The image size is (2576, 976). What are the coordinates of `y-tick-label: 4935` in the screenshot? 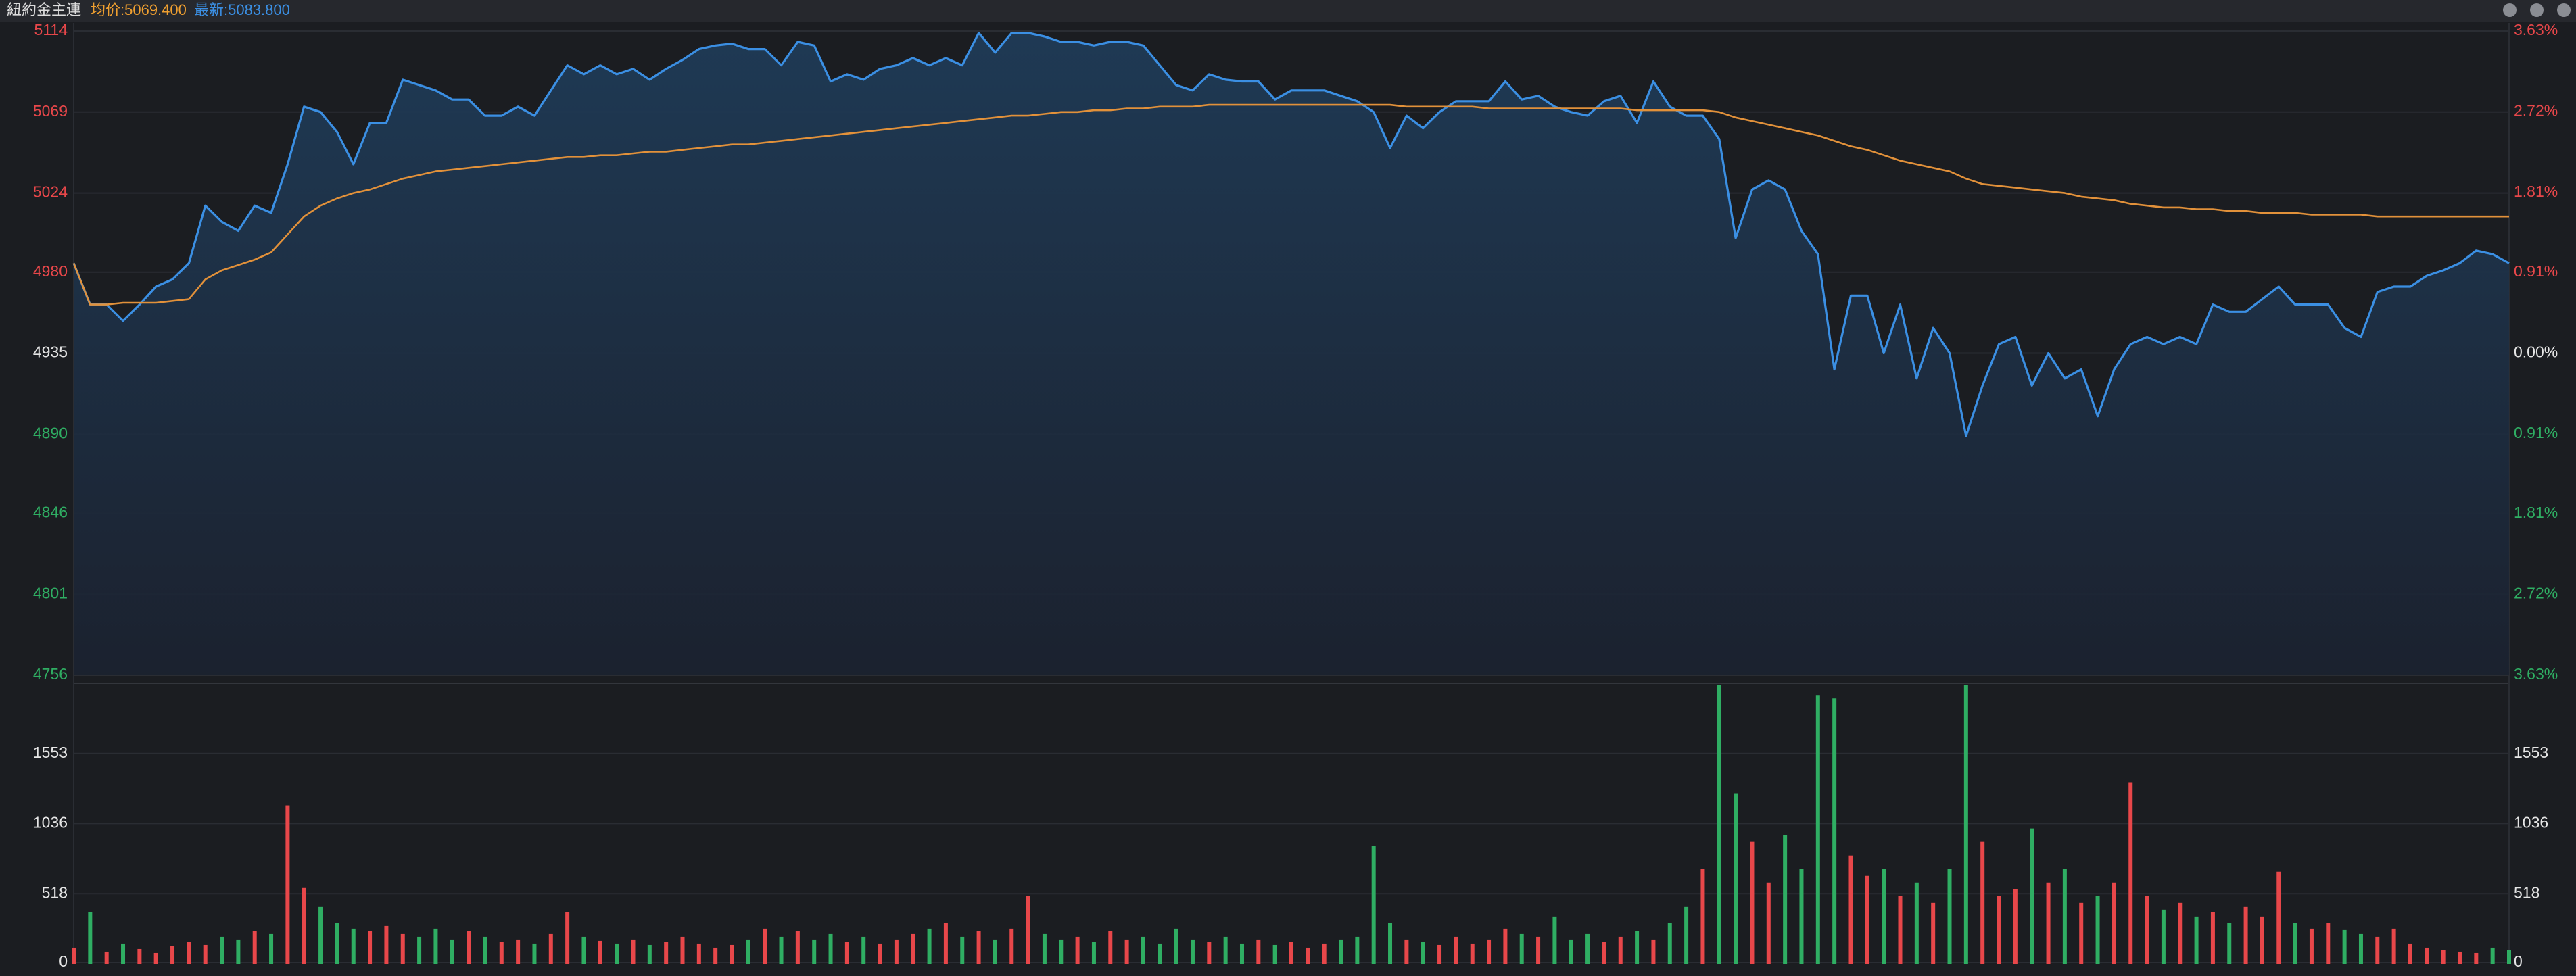 It's located at (50, 352).